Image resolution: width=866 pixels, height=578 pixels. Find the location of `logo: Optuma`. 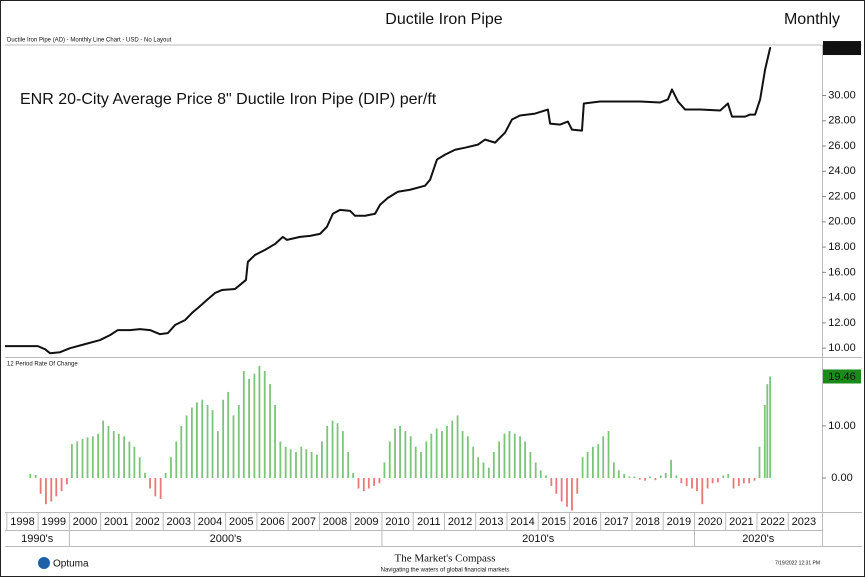

logo: Optuma is located at coordinates (63, 563).